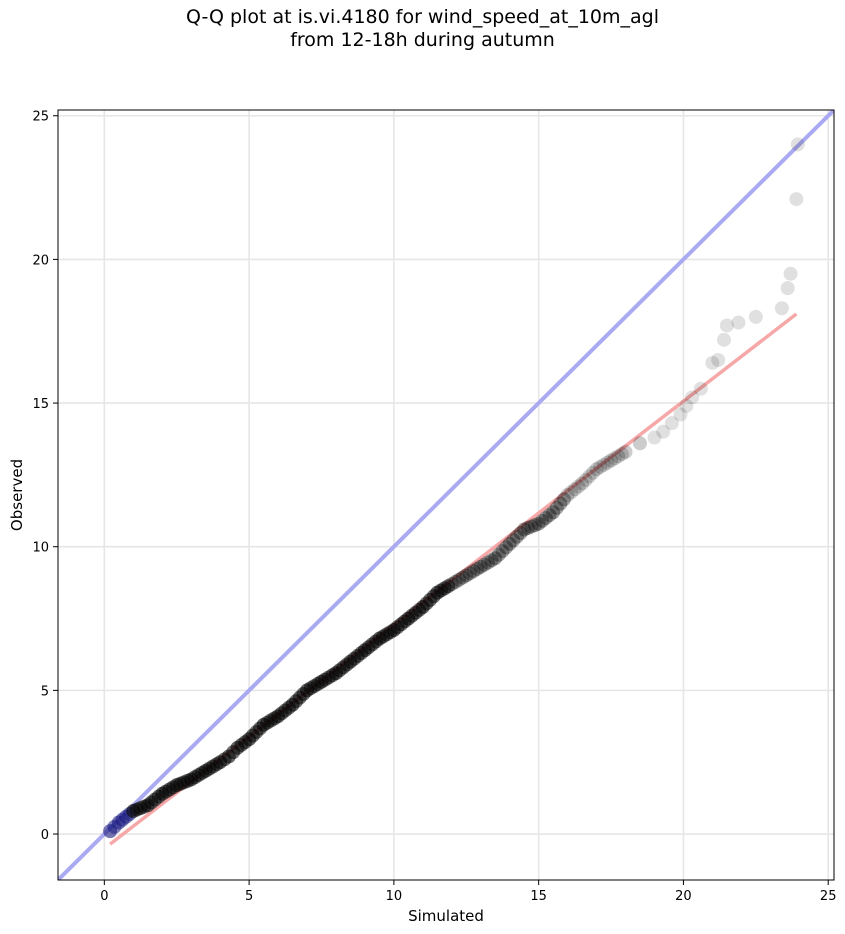 This screenshot has width=845, height=934. What do you see at coordinates (40, 404) in the screenshot?
I see `y-tick-label: 15` at bounding box center [40, 404].